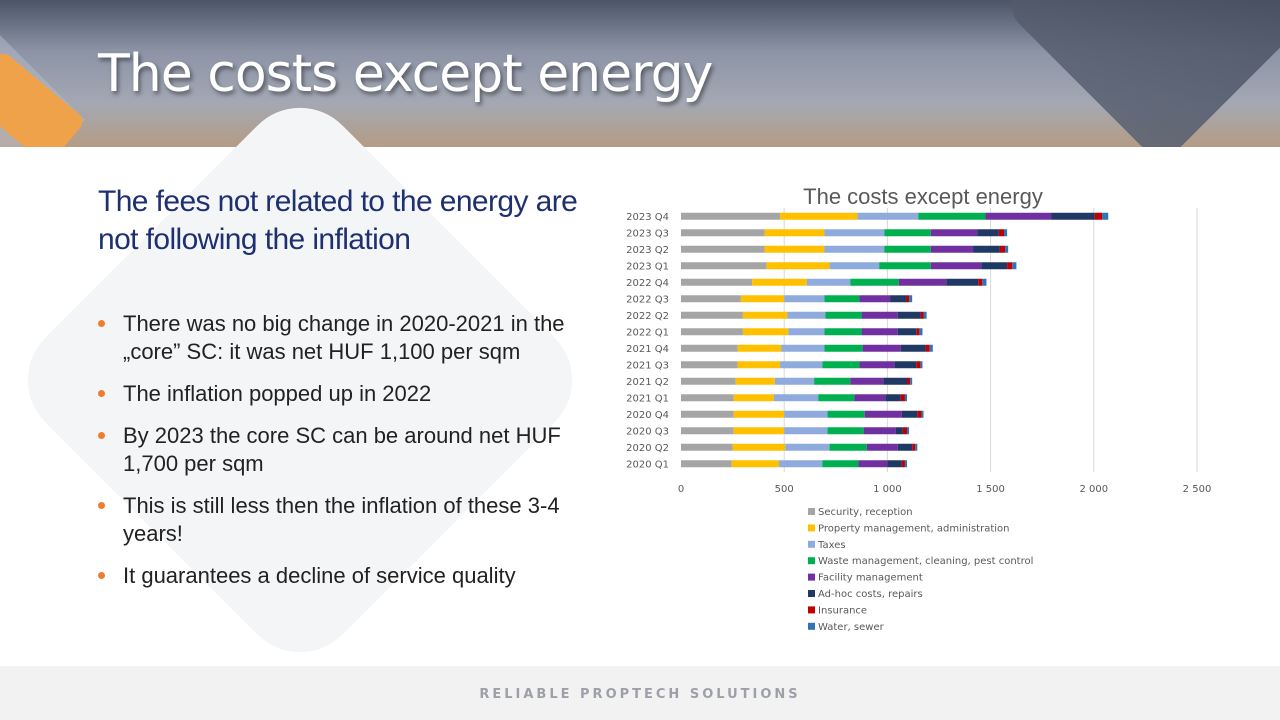 The width and height of the screenshot is (1280, 720). What do you see at coordinates (647, 415) in the screenshot?
I see `y-tick-label: 2020 Q4` at bounding box center [647, 415].